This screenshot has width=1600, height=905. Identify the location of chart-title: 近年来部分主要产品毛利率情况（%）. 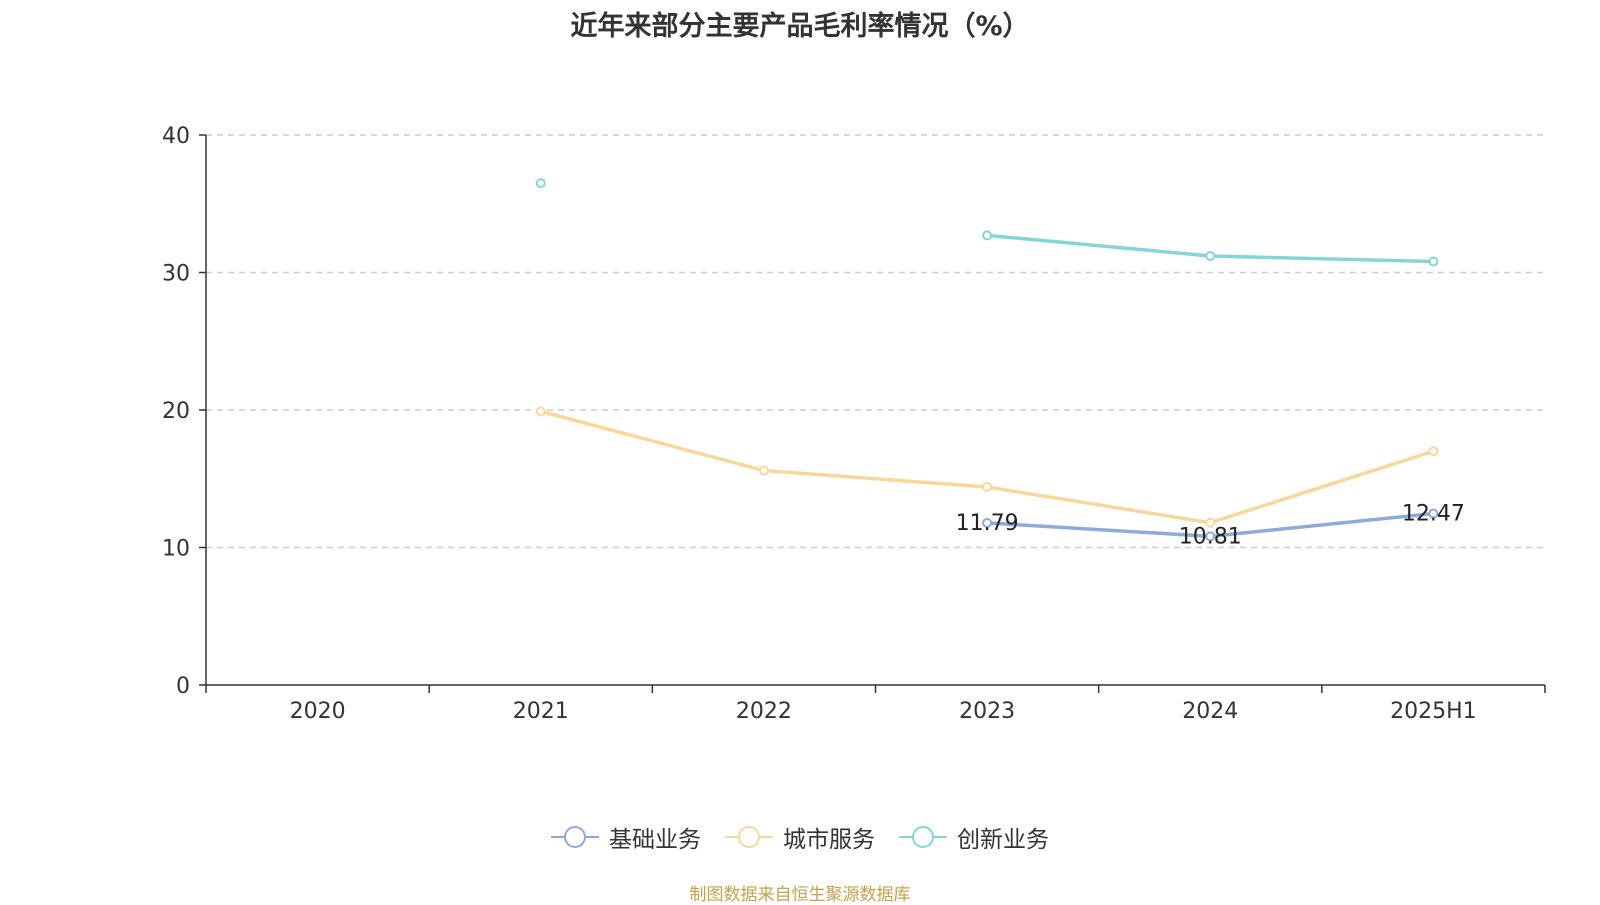
(800, 26).